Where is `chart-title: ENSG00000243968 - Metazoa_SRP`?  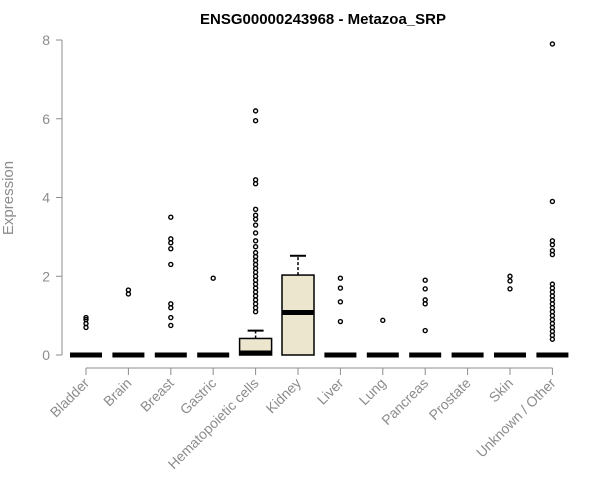 chart-title: ENSG00000243968 - Metazoa_SRP is located at coordinates (323, 19).